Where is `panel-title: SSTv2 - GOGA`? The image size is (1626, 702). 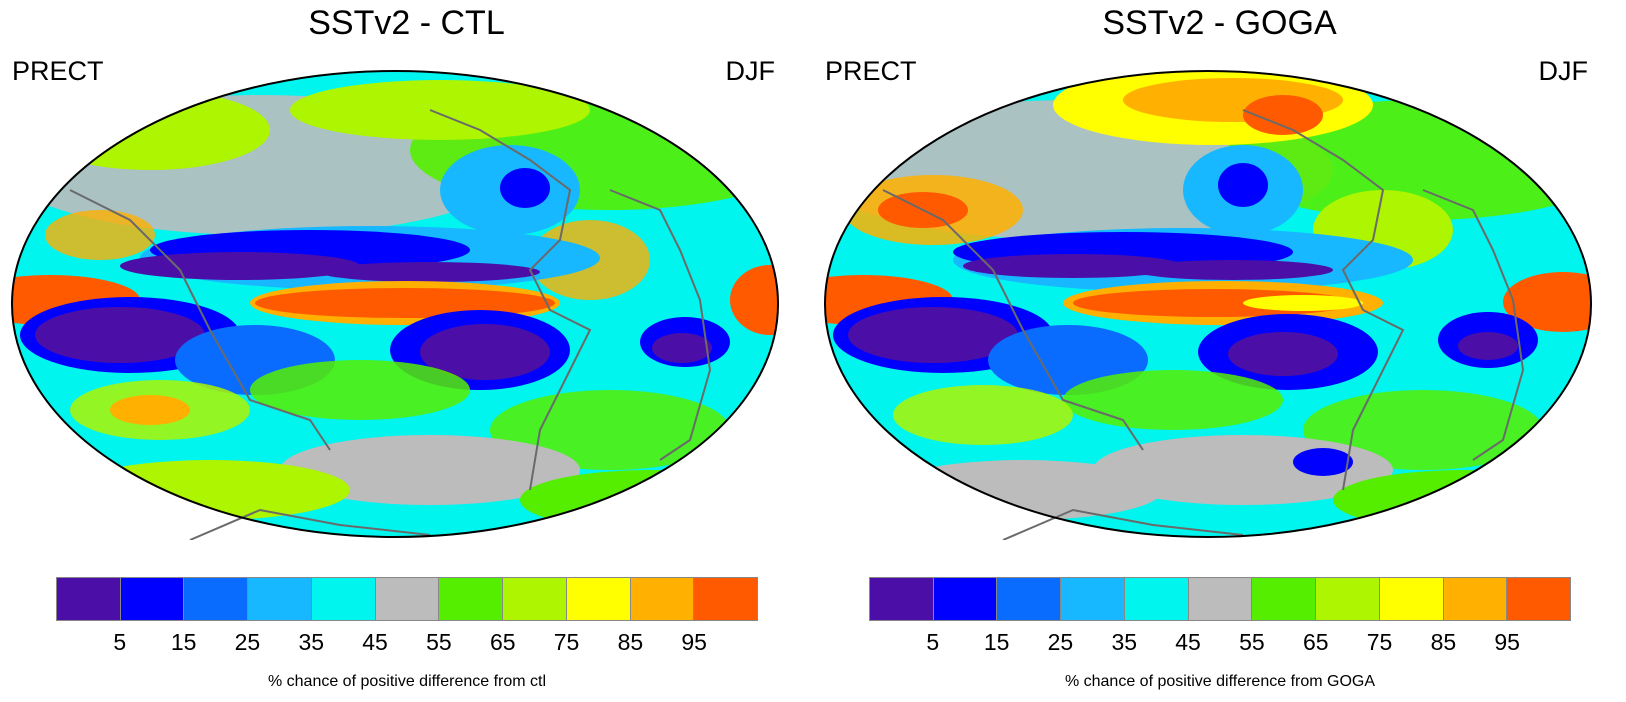
panel-title: SSTv2 - GOGA is located at coordinates (1219, 23).